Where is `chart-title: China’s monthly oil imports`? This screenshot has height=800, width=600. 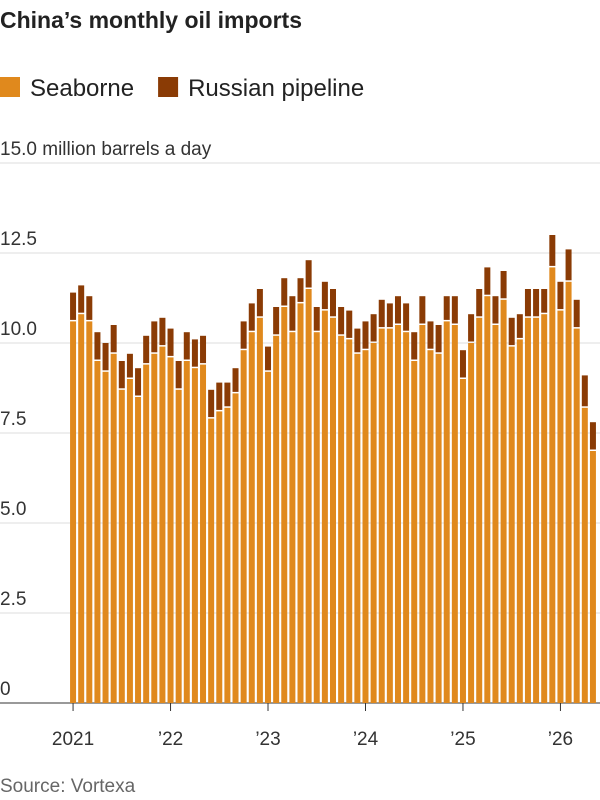
chart-title: China’s monthly oil imports is located at coordinates (151, 20).